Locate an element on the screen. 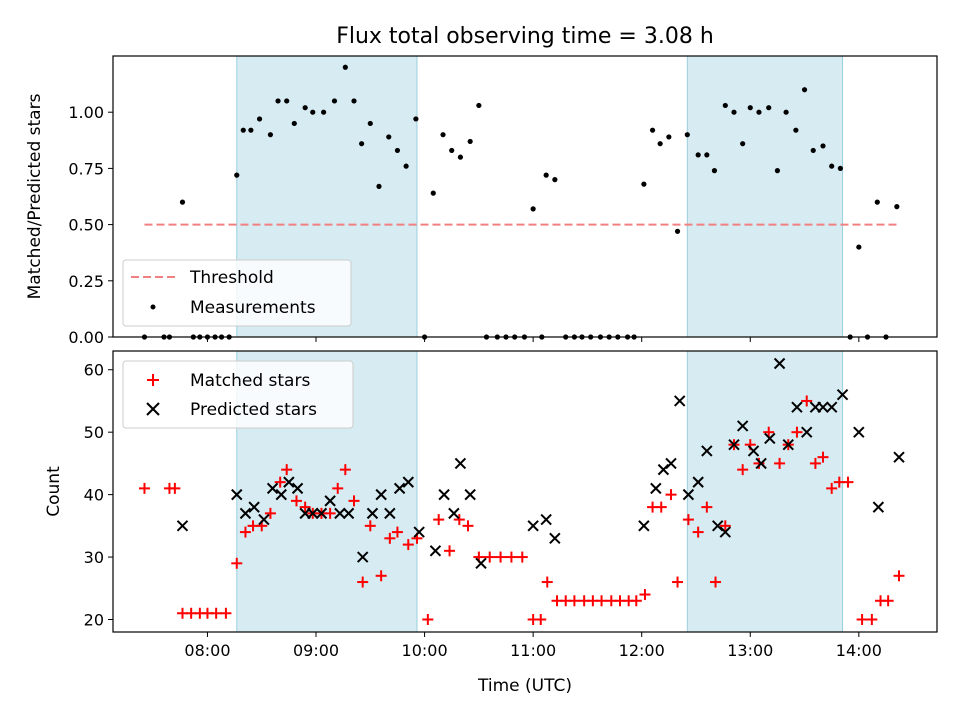 The width and height of the screenshot is (960, 720). x-tick-label: 14:00 is located at coordinates (859, 650).